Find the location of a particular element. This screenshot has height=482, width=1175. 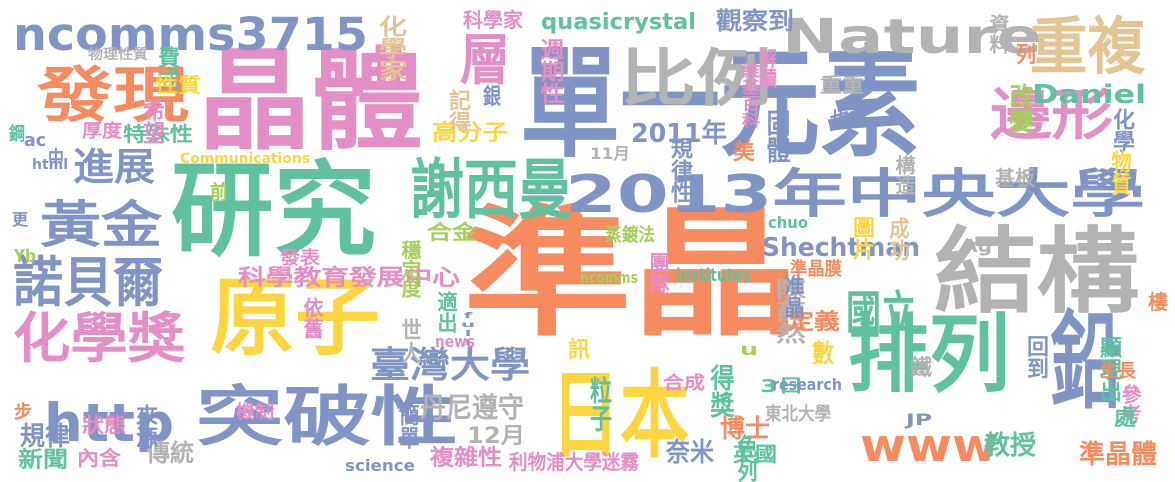

cloud-word: 合金 is located at coordinates (452, 232).